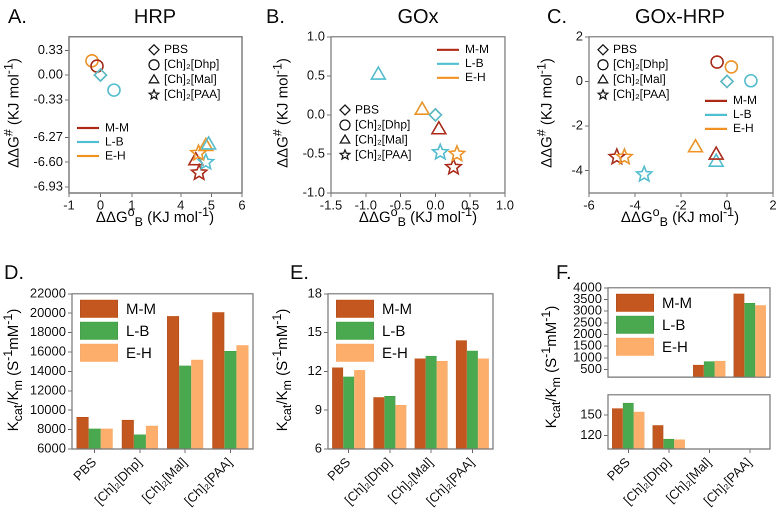 The height and width of the screenshot is (513, 779). What do you see at coordinates (315, 114) in the screenshot?
I see `y-tick-label: 0.0` at bounding box center [315, 114].